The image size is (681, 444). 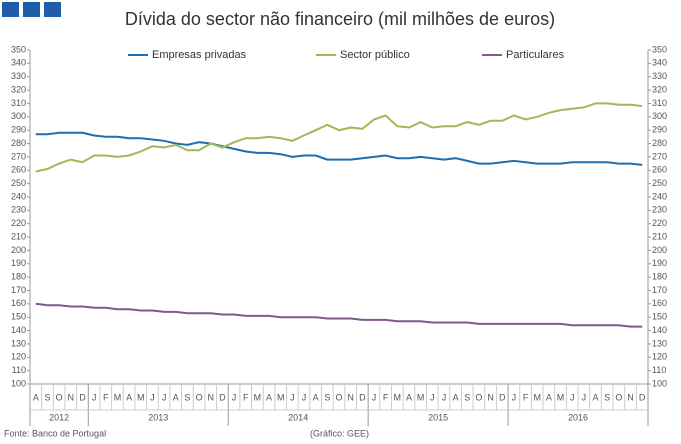 What do you see at coordinates (19, 370) in the screenshot?
I see `y-tick-label: 110` at bounding box center [19, 370].